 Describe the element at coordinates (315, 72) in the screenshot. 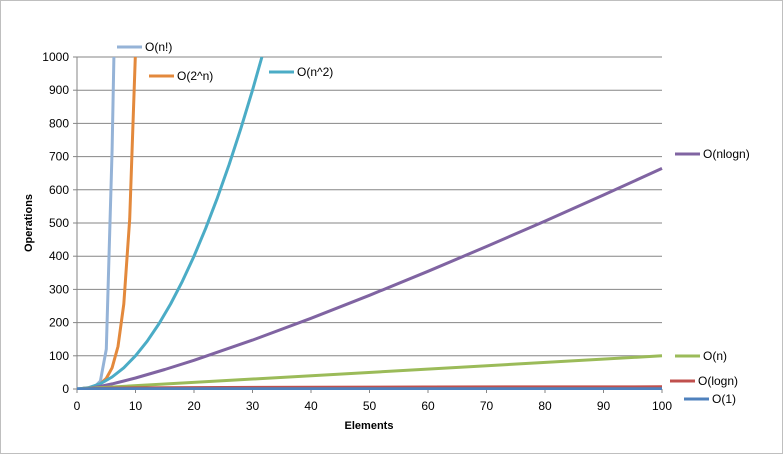

I see `legend-label-o-n-2: O(n^2)` at that location.